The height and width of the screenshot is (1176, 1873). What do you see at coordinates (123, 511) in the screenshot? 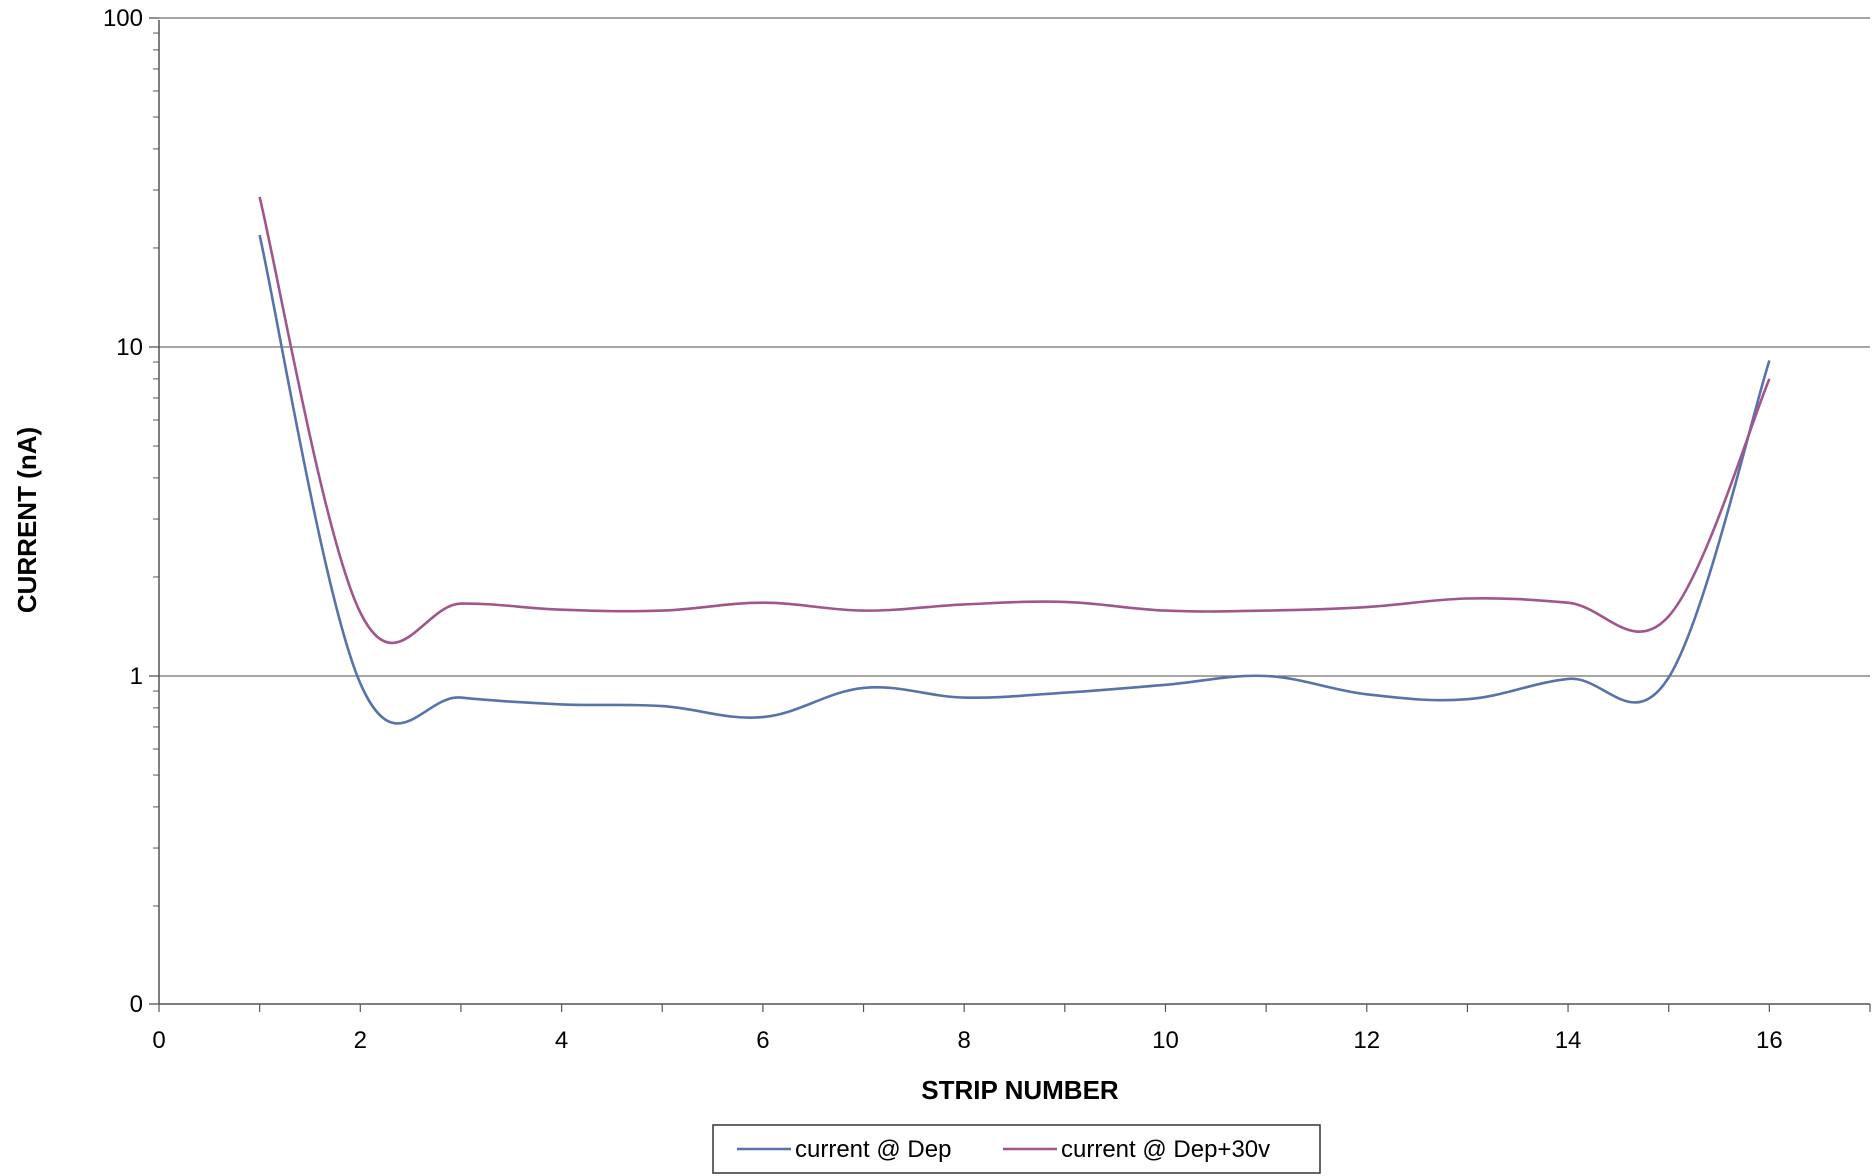
I see `y-tick-labels: 0 1 10 100` at bounding box center [123, 511].